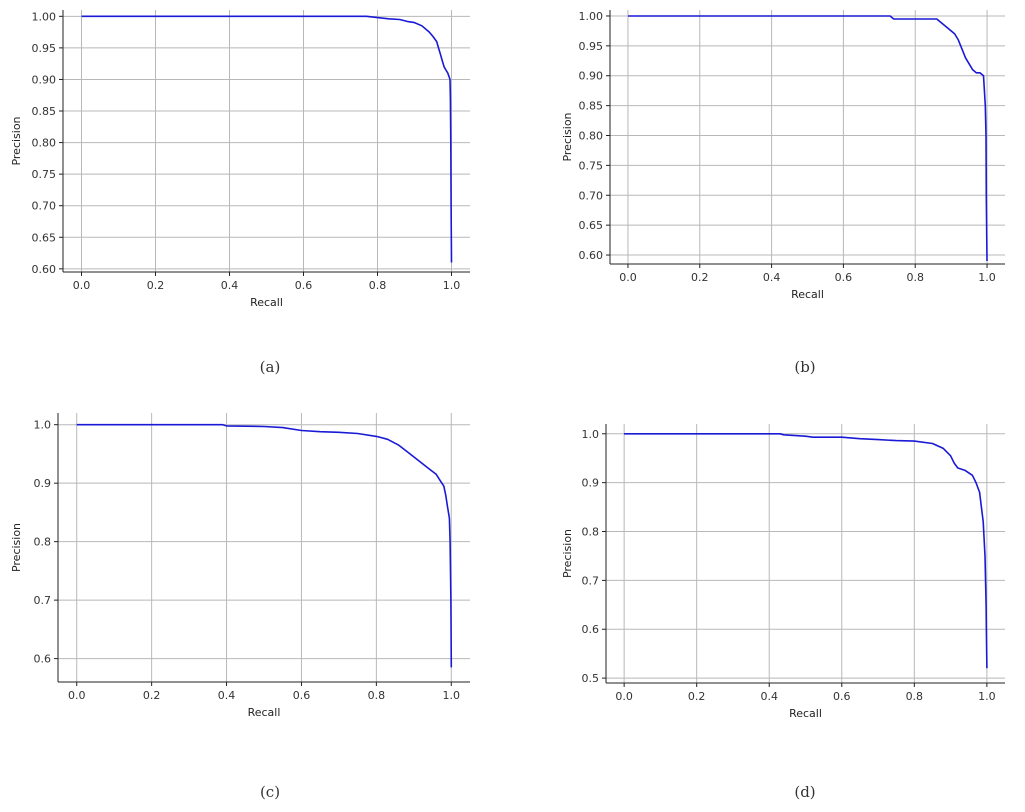 The height and width of the screenshot is (812, 1025). I want to click on panel-a-caption: (a), so click(270, 367).